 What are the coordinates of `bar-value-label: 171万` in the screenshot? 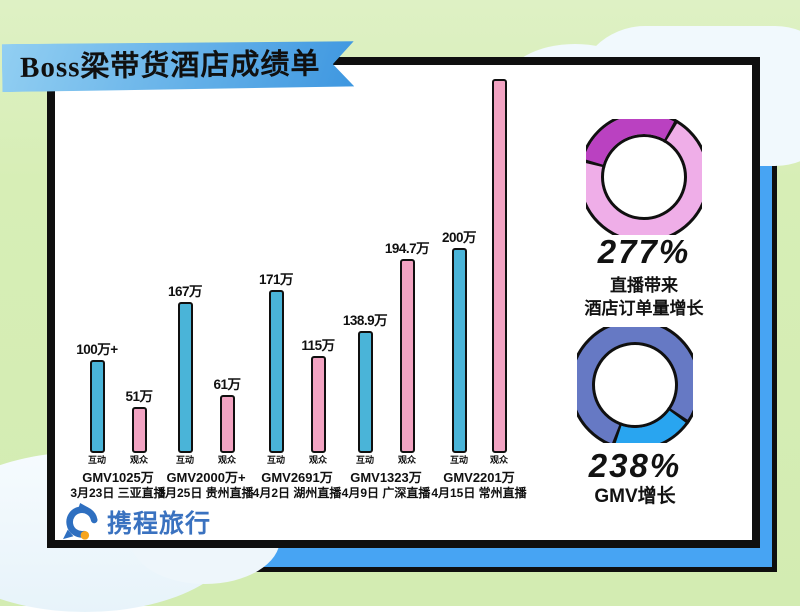 It's located at (276, 279).